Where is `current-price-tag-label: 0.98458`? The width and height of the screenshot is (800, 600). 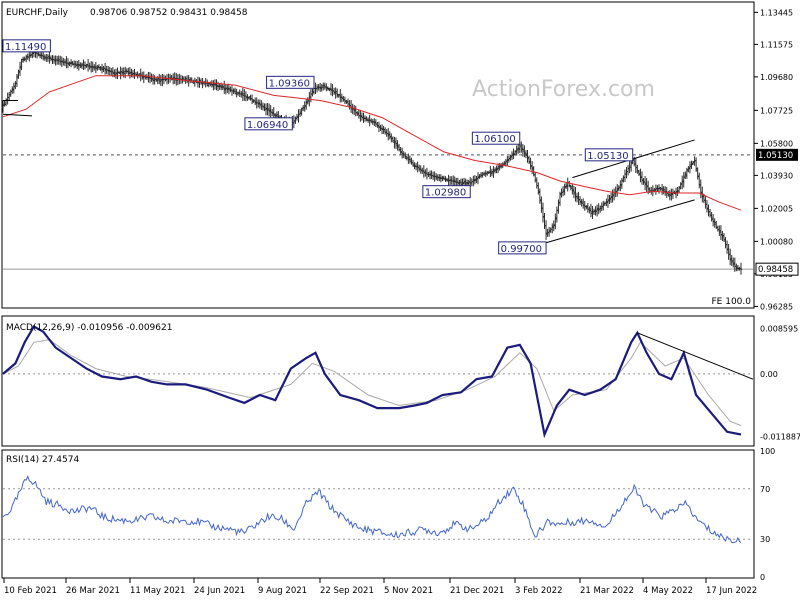
current-price-tag-label: 0.98458 is located at coordinates (775, 270).